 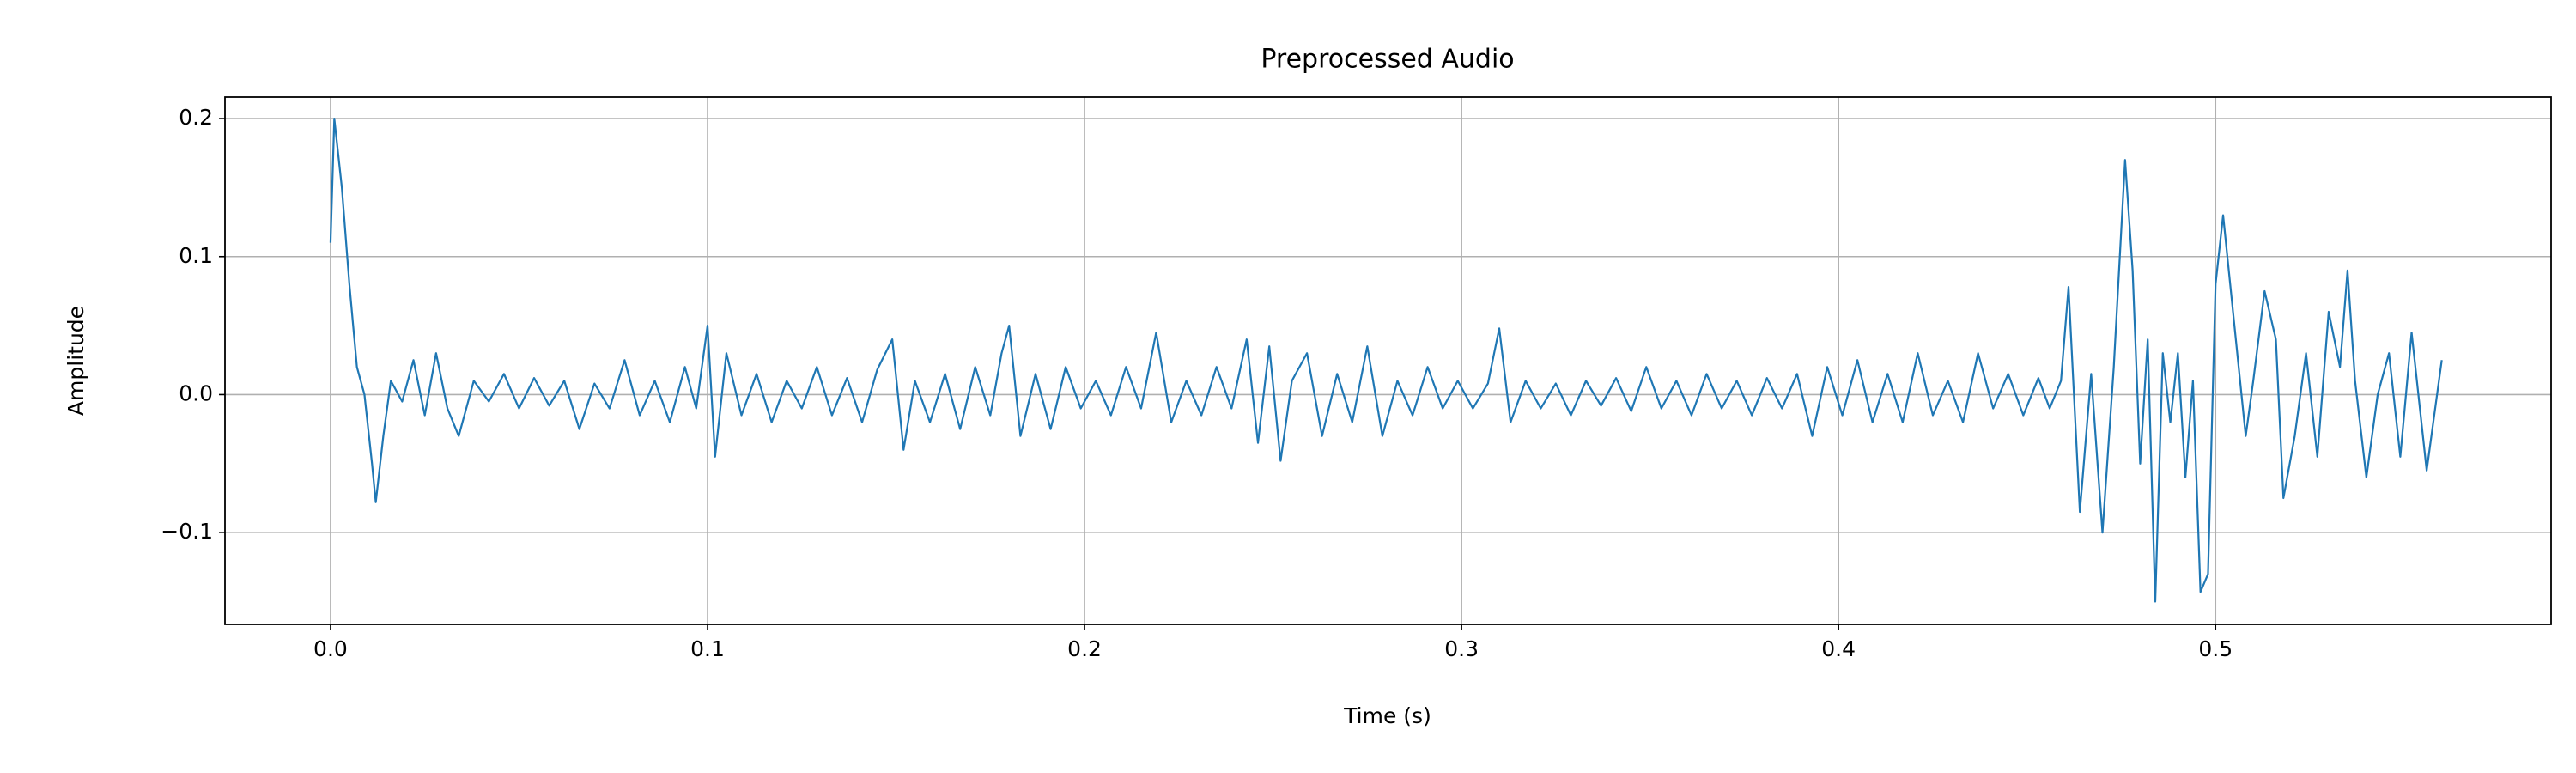 I want to click on x-tick-label: 0.1, so click(x=707, y=648).